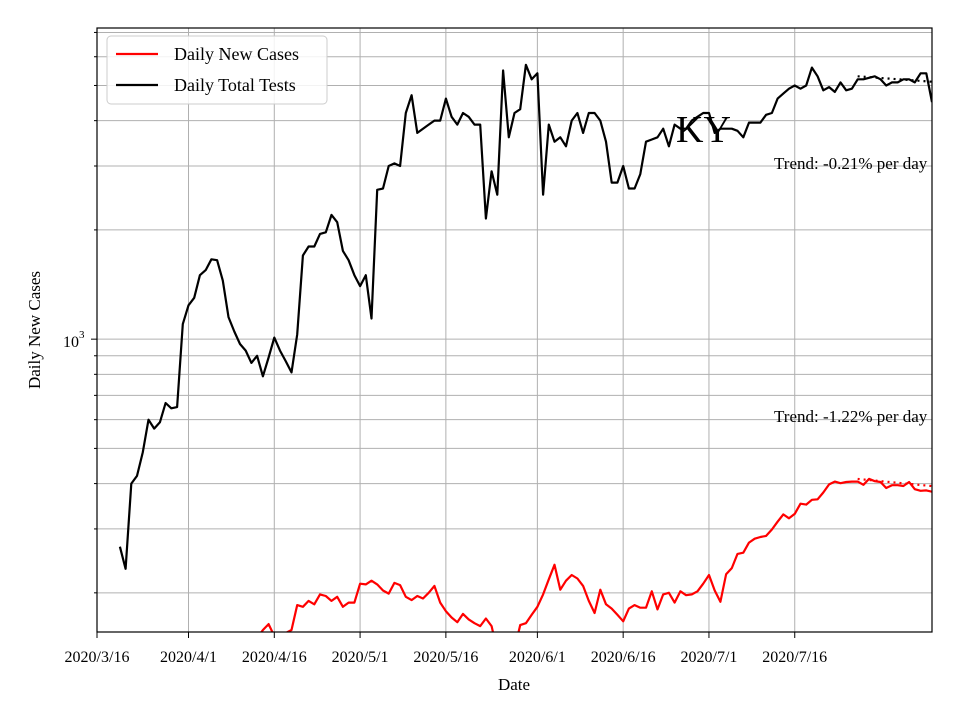  What do you see at coordinates (537, 657) in the screenshot?
I see `x-tick-label: 2020/6/1` at bounding box center [537, 657].